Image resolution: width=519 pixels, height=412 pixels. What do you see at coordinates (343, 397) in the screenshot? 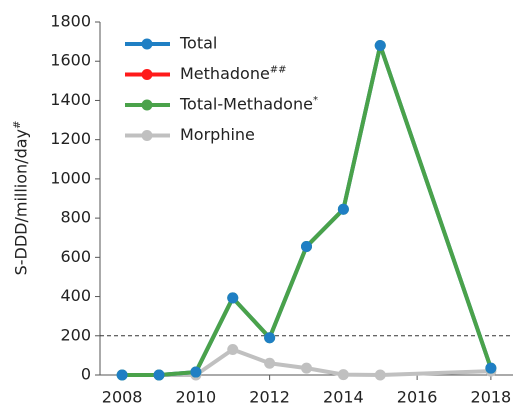
I see `x-tick-label: 2014` at bounding box center [343, 397].